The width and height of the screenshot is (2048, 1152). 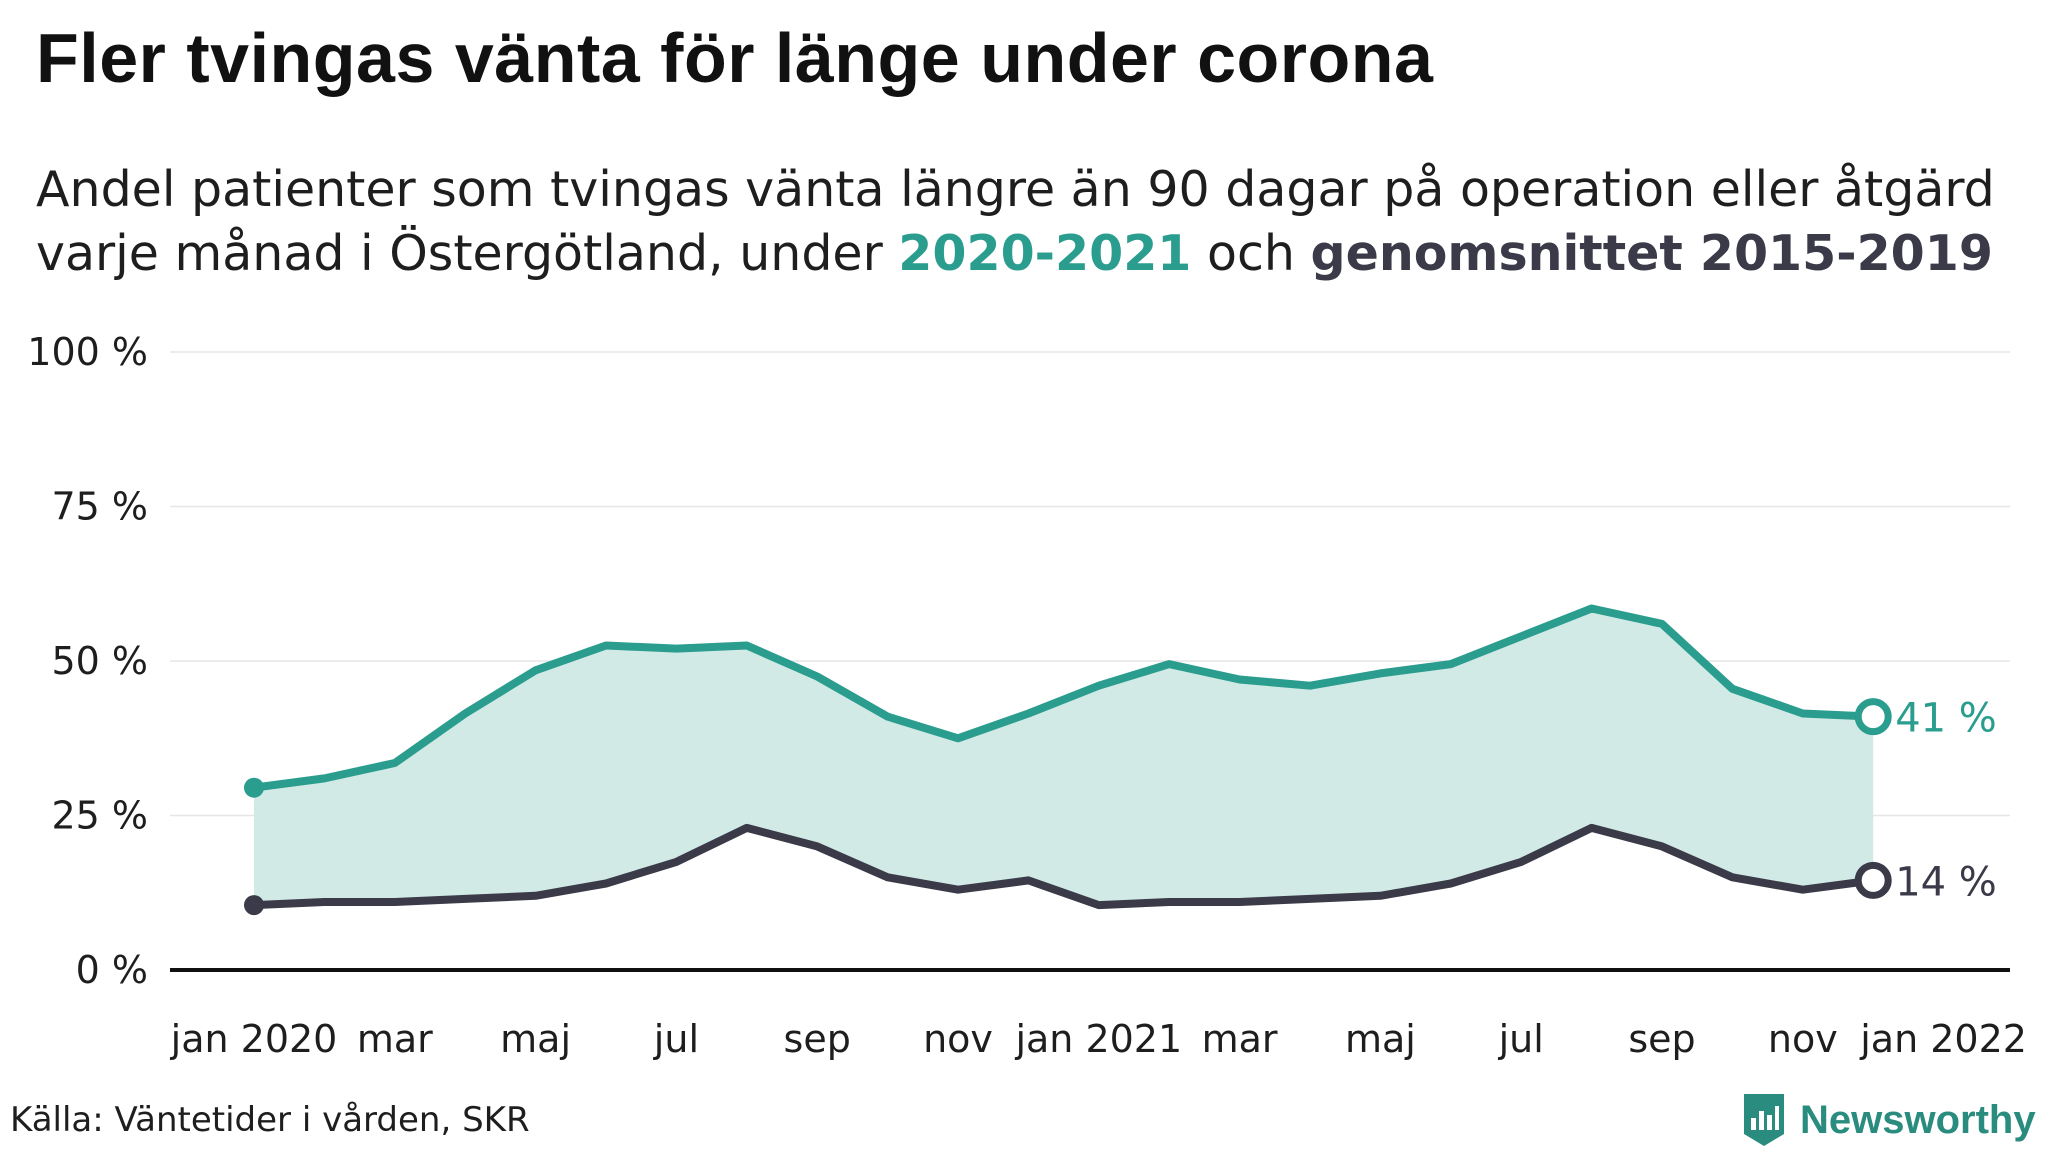 What do you see at coordinates (1045, 253) in the screenshot?
I see `subtitle-highlight-current: 2020-2021` at bounding box center [1045, 253].